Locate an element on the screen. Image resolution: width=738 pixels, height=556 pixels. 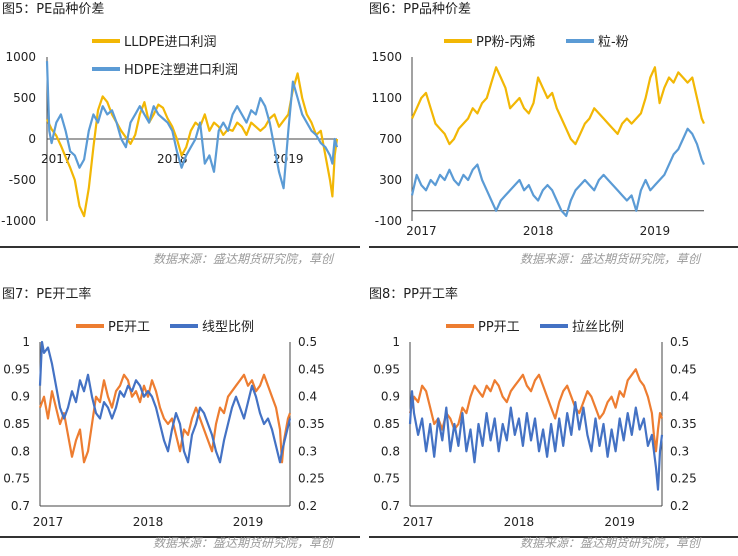
chart-title: 图7：PE开工率 is located at coordinates (46, 294).